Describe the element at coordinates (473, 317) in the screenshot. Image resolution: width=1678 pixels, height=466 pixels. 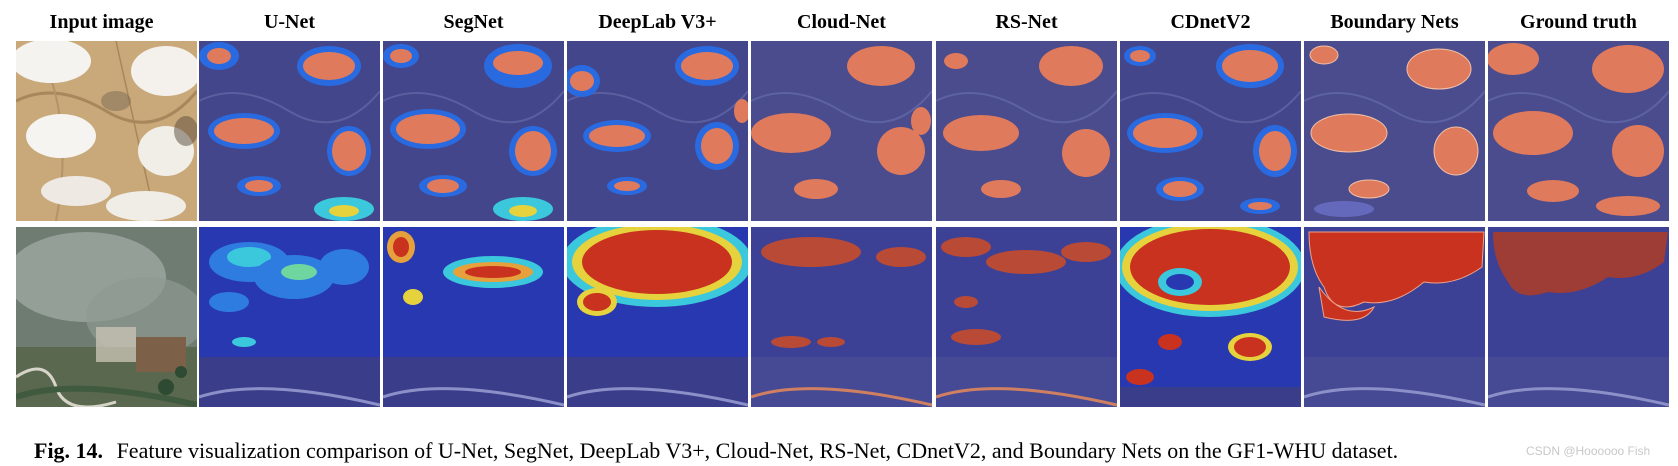
I see `row2-segnet-map` at that location.